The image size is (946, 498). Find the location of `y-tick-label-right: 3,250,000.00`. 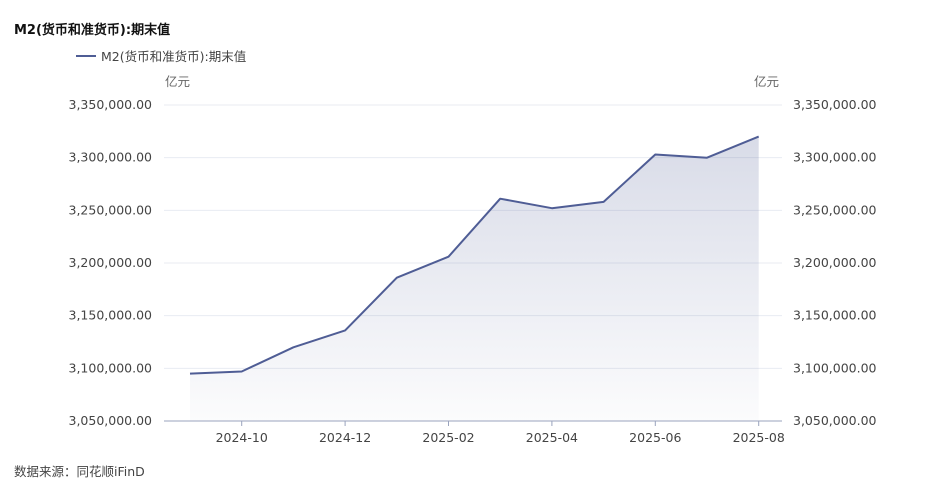

y-tick-label-right: 3,250,000.00 is located at coordinates (835, 209).